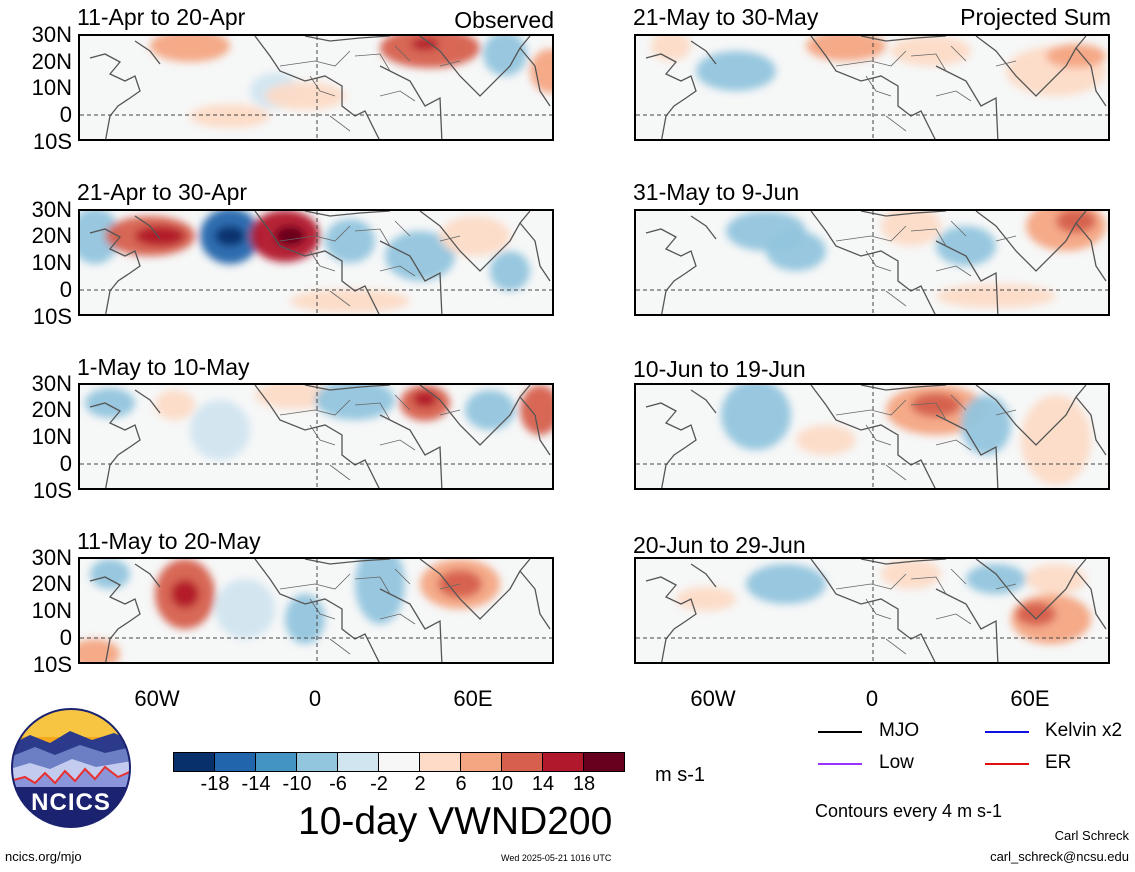 This screenshot has width=1135, height=872. I want to click on colorbar-tick: -14, so click(256, 784).